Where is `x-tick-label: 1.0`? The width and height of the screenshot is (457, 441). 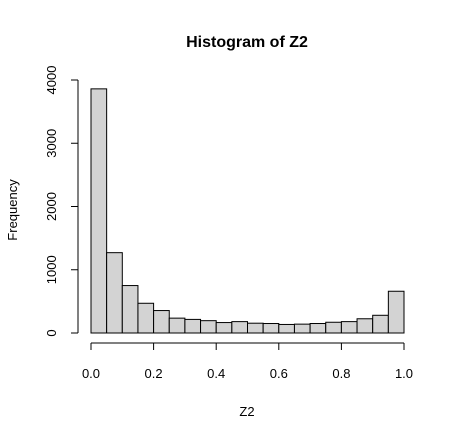
x-tick-label: 1.0 is located at coordinates (404, 373).